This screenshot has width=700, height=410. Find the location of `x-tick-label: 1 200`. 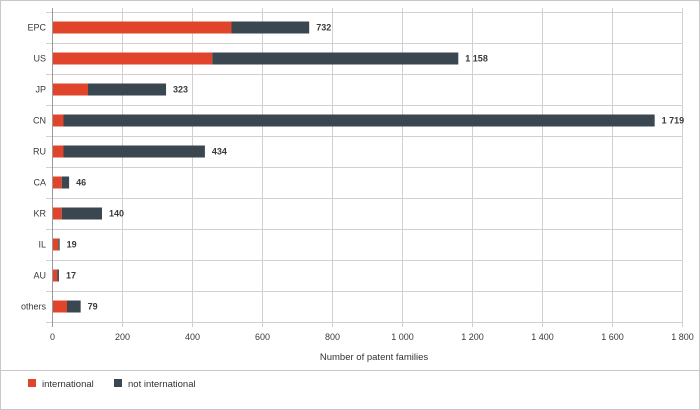

x-tick-label: 1 200 is located at coordinates (472, 337).